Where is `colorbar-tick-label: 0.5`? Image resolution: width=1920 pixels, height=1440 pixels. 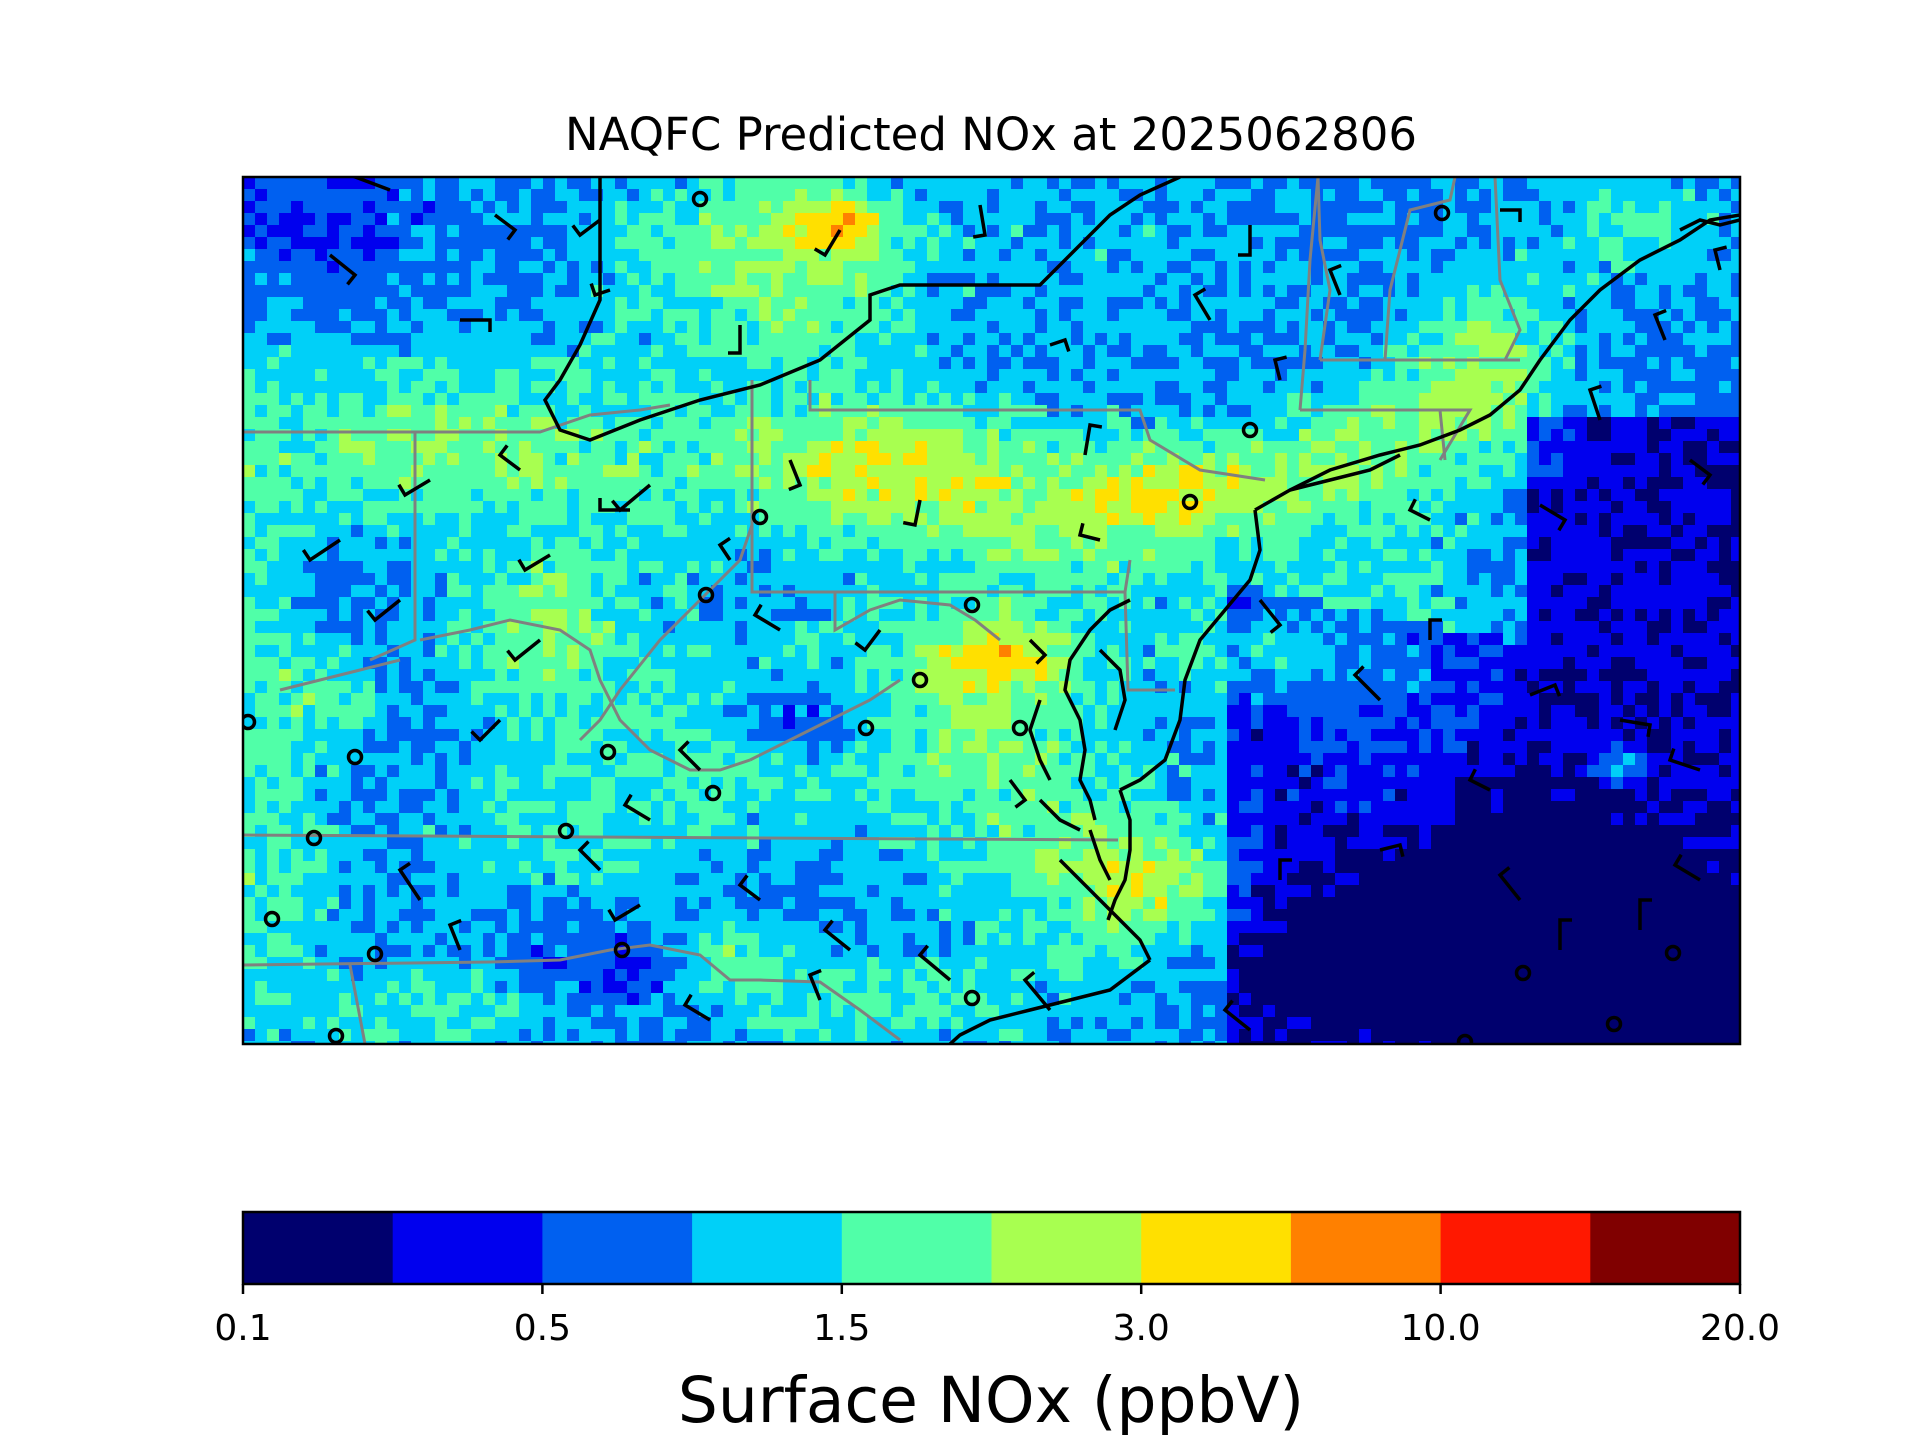 colorbar-tick-label: 0.5 is located at coordinates (542, 1328).